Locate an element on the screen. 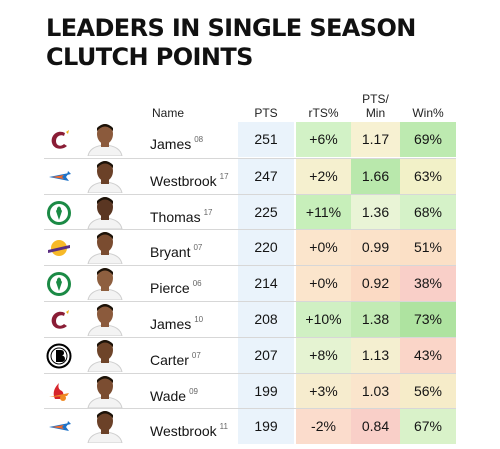 This screenshot has width=500, height=449. win-pct-cell: 67% is located at coordinates (428, 427).